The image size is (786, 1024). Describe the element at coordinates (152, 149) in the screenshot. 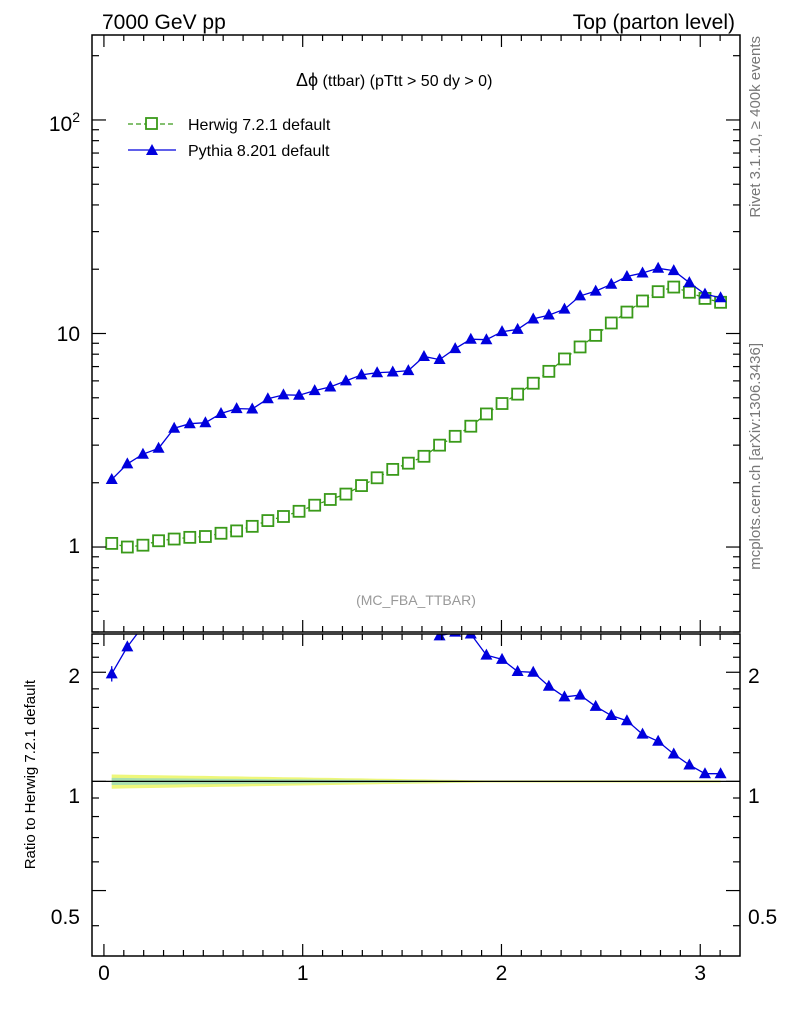

I see `legend-pythia-marker` at that location.